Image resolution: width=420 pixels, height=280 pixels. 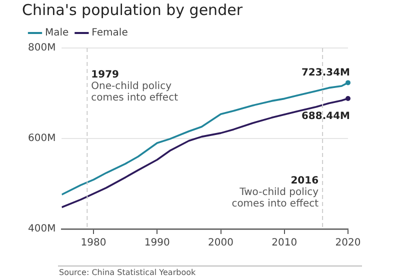 What do you see at coordinates (325, 72) in the screenshot?
I see `annotation: 723.34M` at bounding box center [325, 72].